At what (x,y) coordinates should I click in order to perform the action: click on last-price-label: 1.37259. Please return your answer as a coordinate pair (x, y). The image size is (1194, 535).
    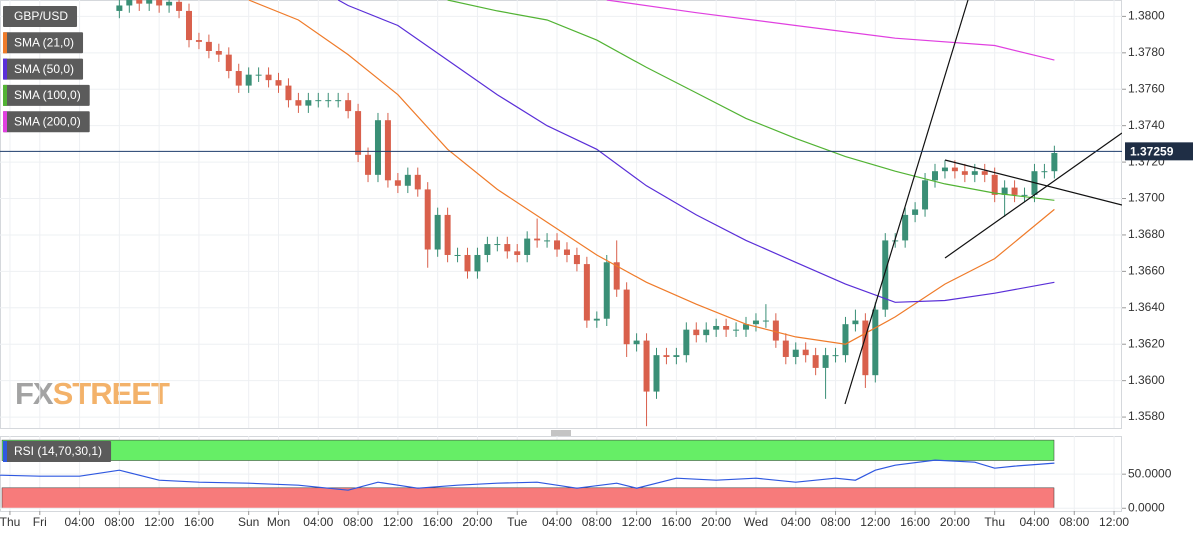
    Looking at the image, I should click on (1152, 152).